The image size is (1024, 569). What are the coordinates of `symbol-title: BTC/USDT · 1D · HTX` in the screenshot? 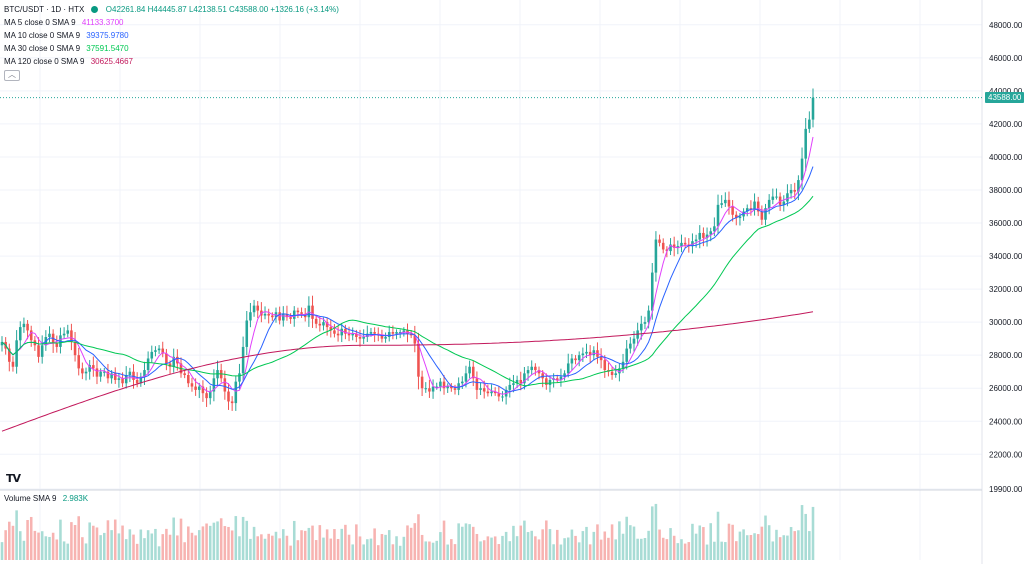 It's located at (44, 9).